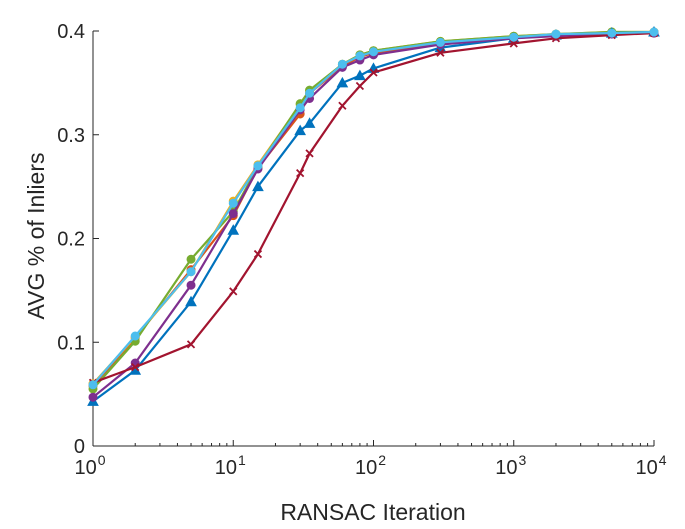 The width and height of the screenshot is (685, 529). What do you see at coordinates (71, 343) in the screenshot?
I see `y-tick-label: 0.1` at bounding box center [71, 343].